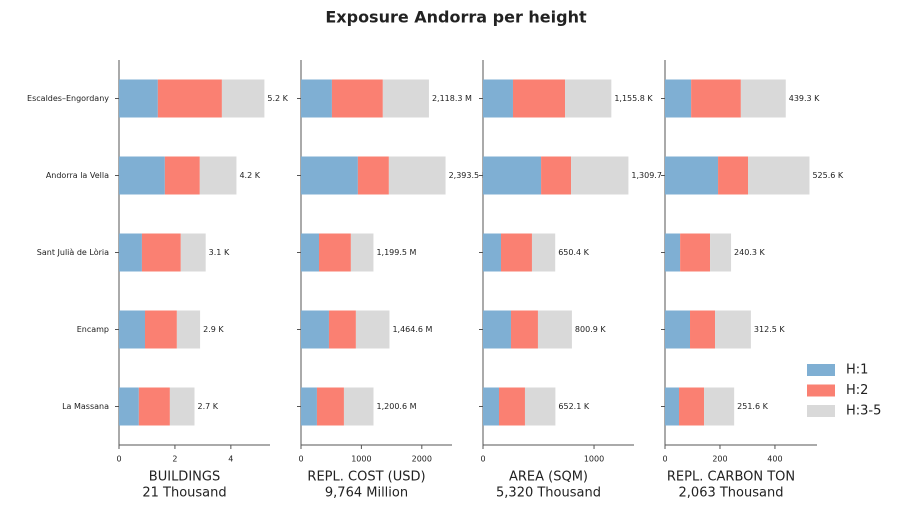 This screenshot has height=510, width=898. Describe the element at coordinates (396, 252) in the screenshot. I see `total-label: 1,199.5 M` at that location.